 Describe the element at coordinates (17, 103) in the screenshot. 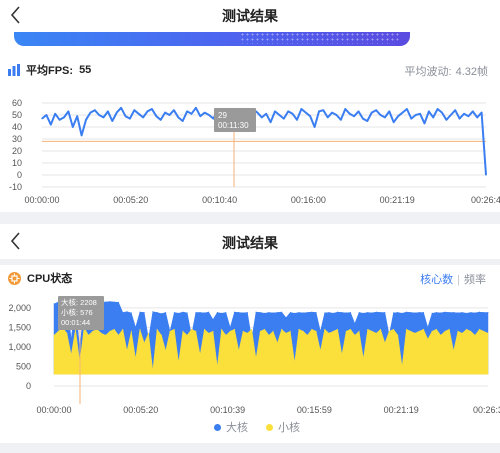

I see `y-tick-label: 60` at that location.